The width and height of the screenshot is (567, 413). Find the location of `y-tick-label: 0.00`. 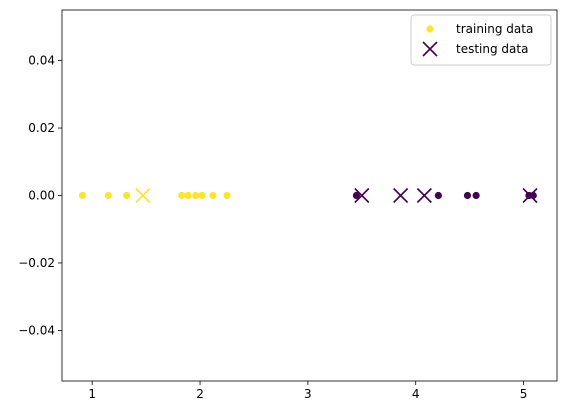

y-tick-label: 0.00 is located at coordinates (41, 196).